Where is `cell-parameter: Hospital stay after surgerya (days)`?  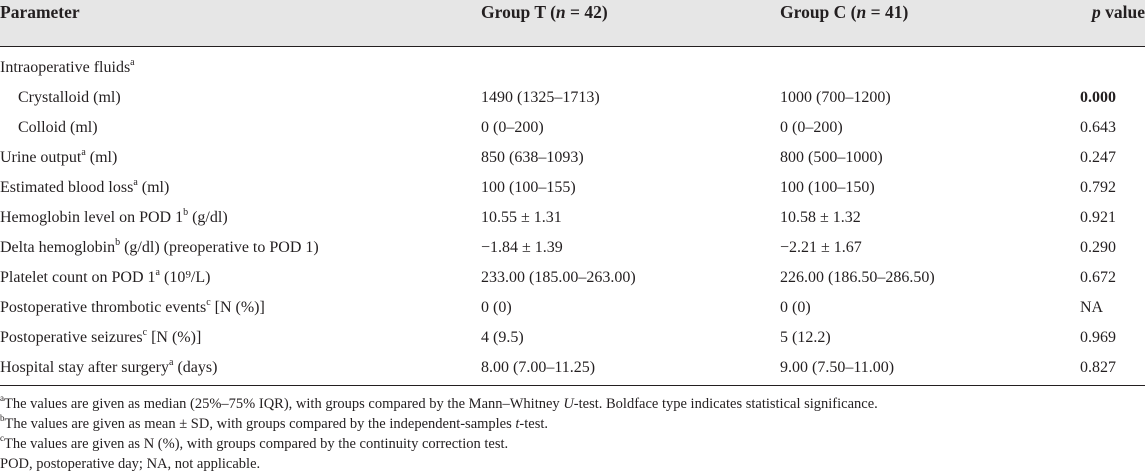
cell-parameter: Hospital stay after surgerya (days) is located at coordinates (108, 368).